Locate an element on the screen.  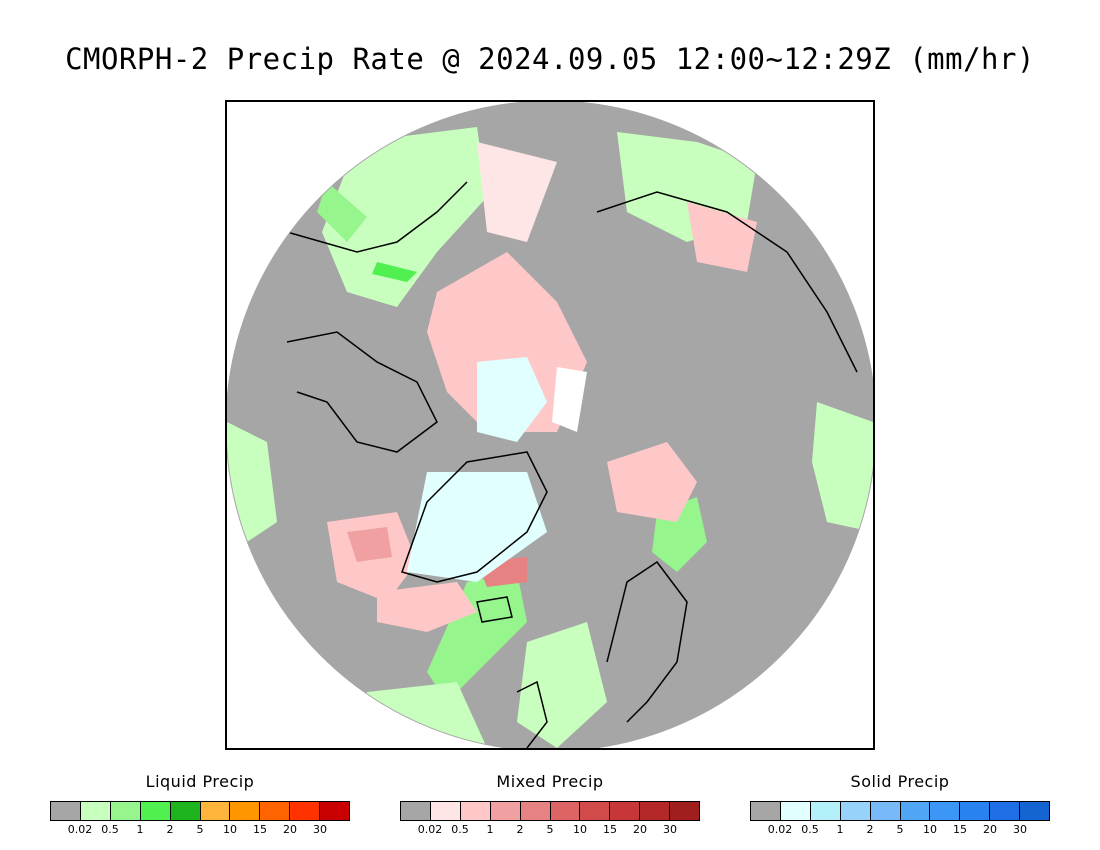
iceland-coast is located at coordinates (494, 609).